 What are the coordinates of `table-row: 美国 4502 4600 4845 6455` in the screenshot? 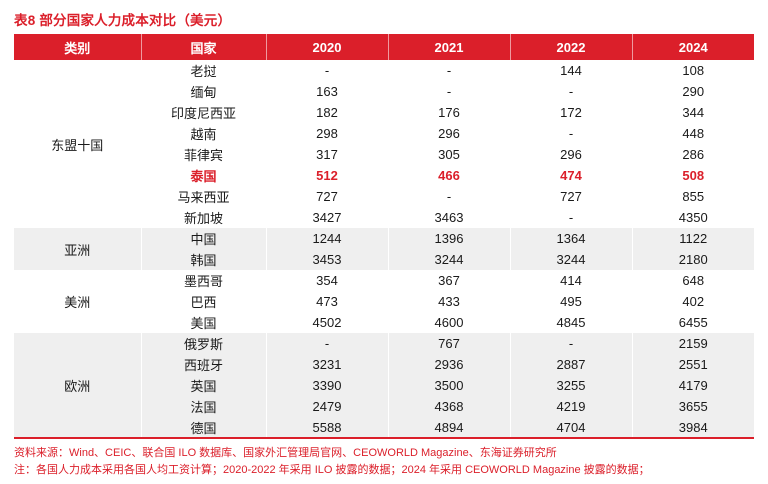 It's located at (384, 322).